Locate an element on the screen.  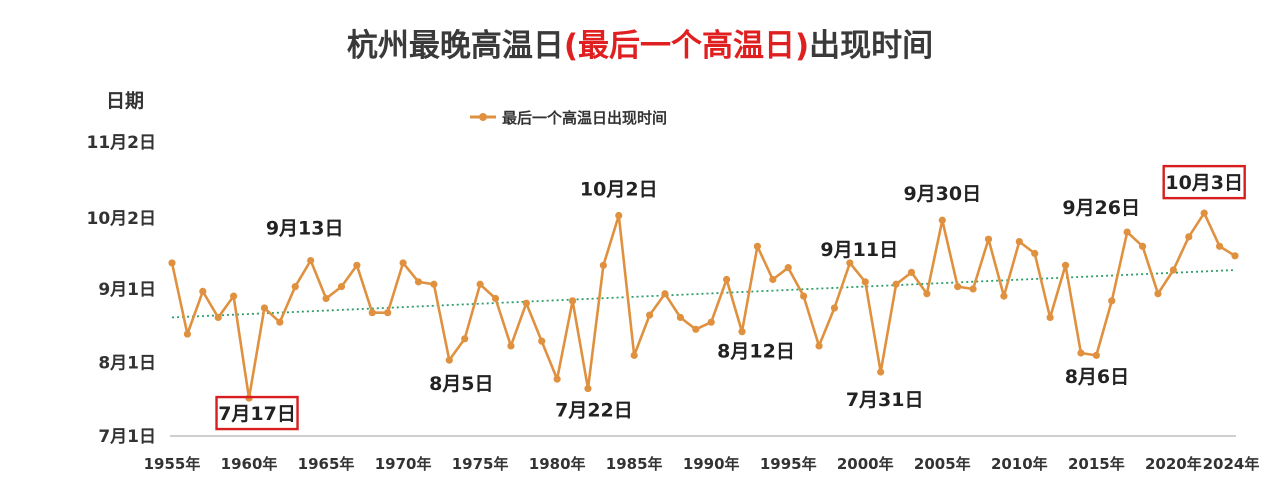
y-axis-ticks: 7月1日 8月1日 9月1日 10月2日 11月2日 is located at coordinates (122, 290).